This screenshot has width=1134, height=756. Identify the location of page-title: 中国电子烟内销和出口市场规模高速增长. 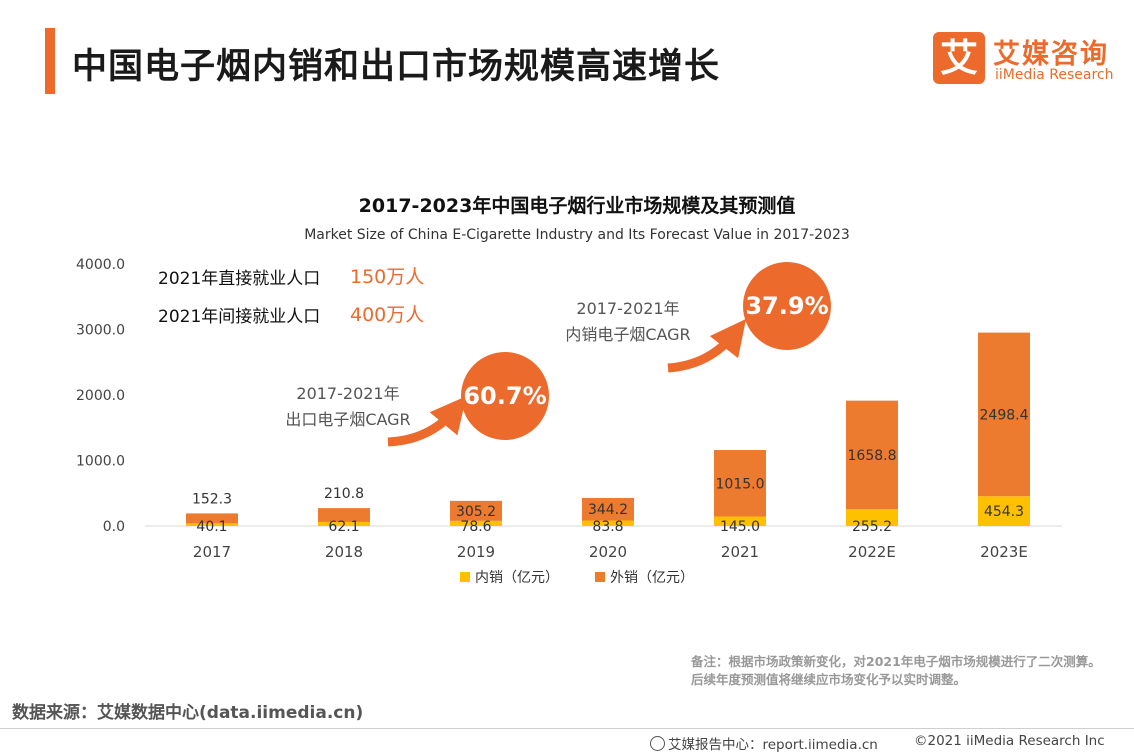
(396, 67).